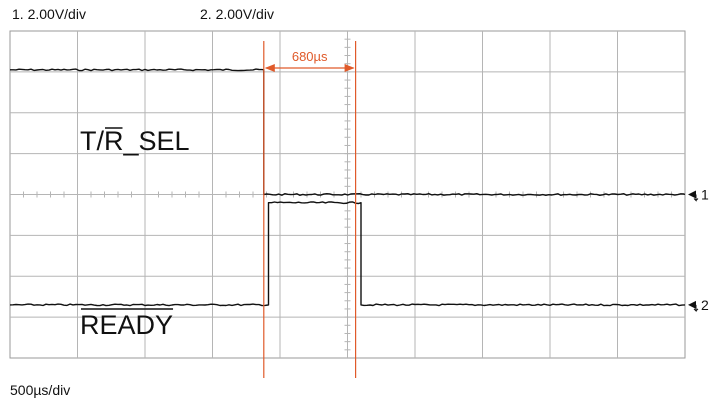 The width and height of the screenshot is (725, 409). Describe the element at coordinates (237, 14) in the screenshot. I see `ch2-scale-label: 2. 2.00V/div` at that location.